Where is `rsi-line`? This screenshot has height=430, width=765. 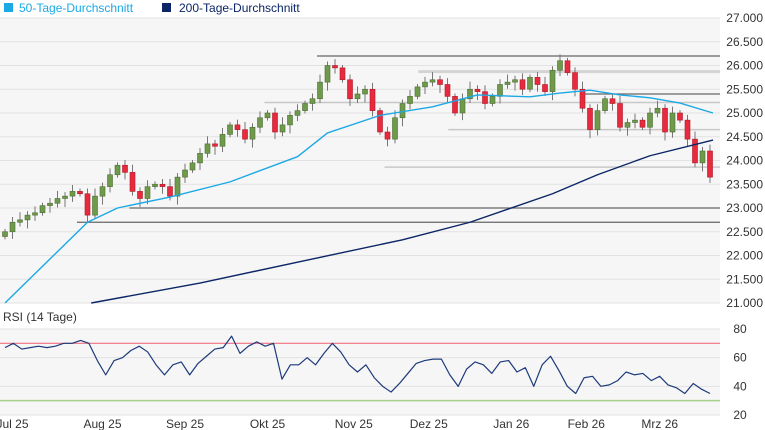
rsi-line is located at coordinates (357, 365).